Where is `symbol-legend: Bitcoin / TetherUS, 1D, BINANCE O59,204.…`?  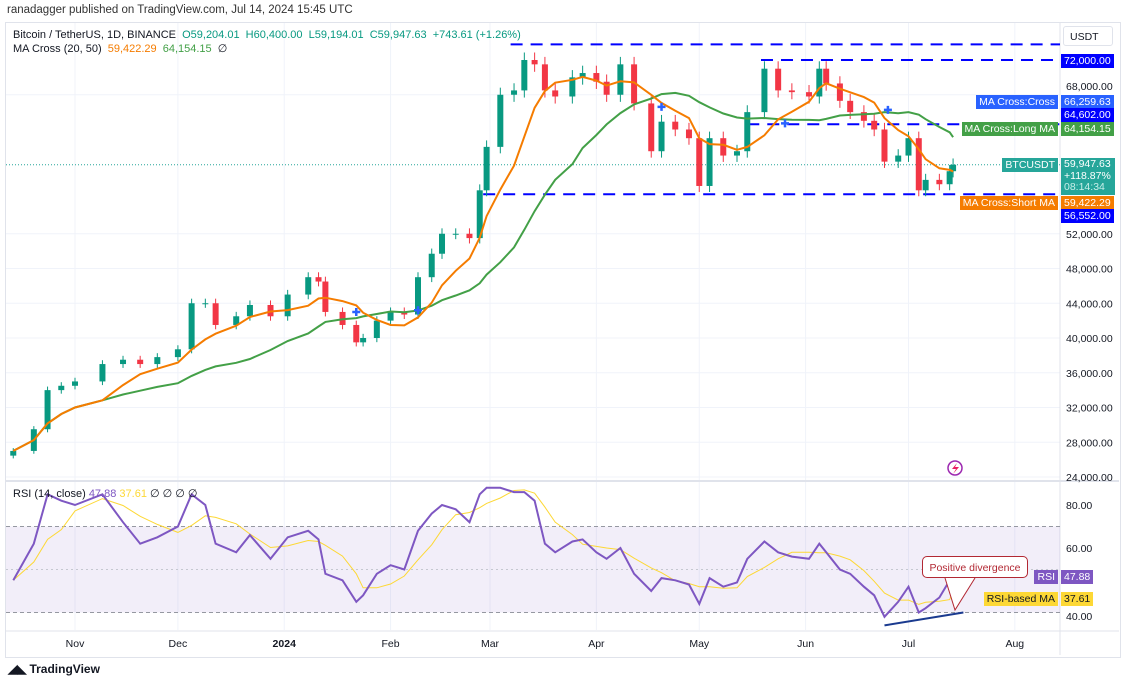
symbol-legend: Bitcoin / TetherUS, 1D, BINANCE O59,204.… is located at coordinates (268, 42).